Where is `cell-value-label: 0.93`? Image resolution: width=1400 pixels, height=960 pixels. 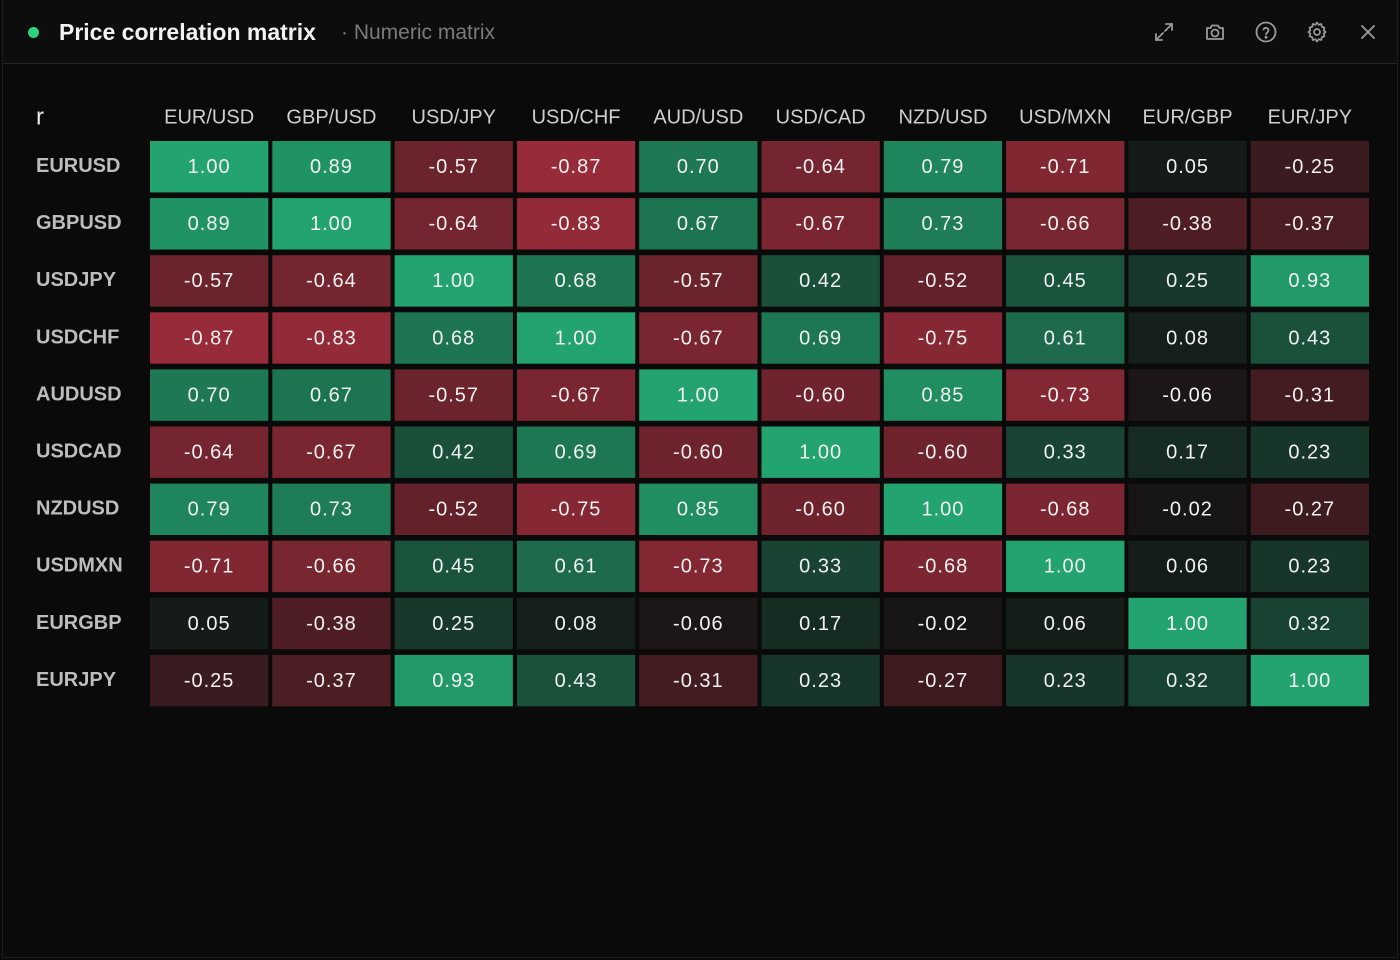
cell-value-label: 0.93 is located at coordinates (453, 681).